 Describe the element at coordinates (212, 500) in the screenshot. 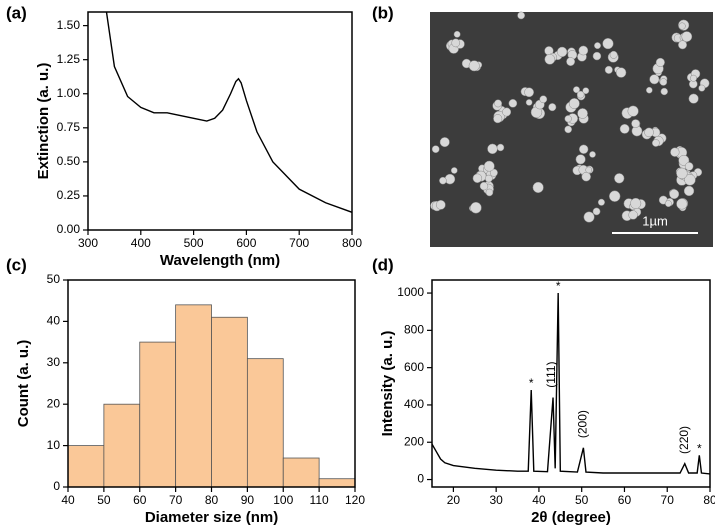

I see `x-tick-label: 80` at that location.